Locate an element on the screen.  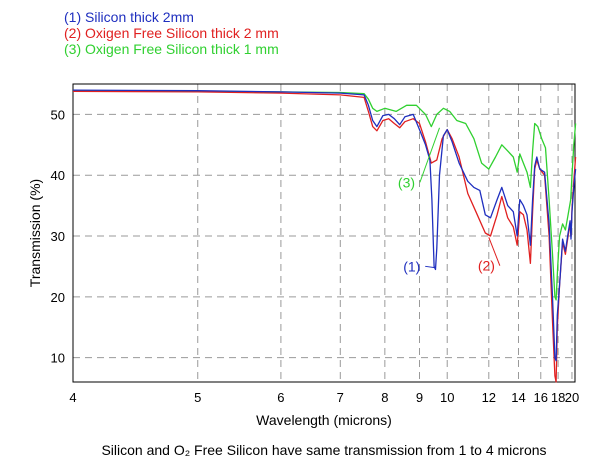
x-tick-label: 16 is located at coordinates (541, 397).